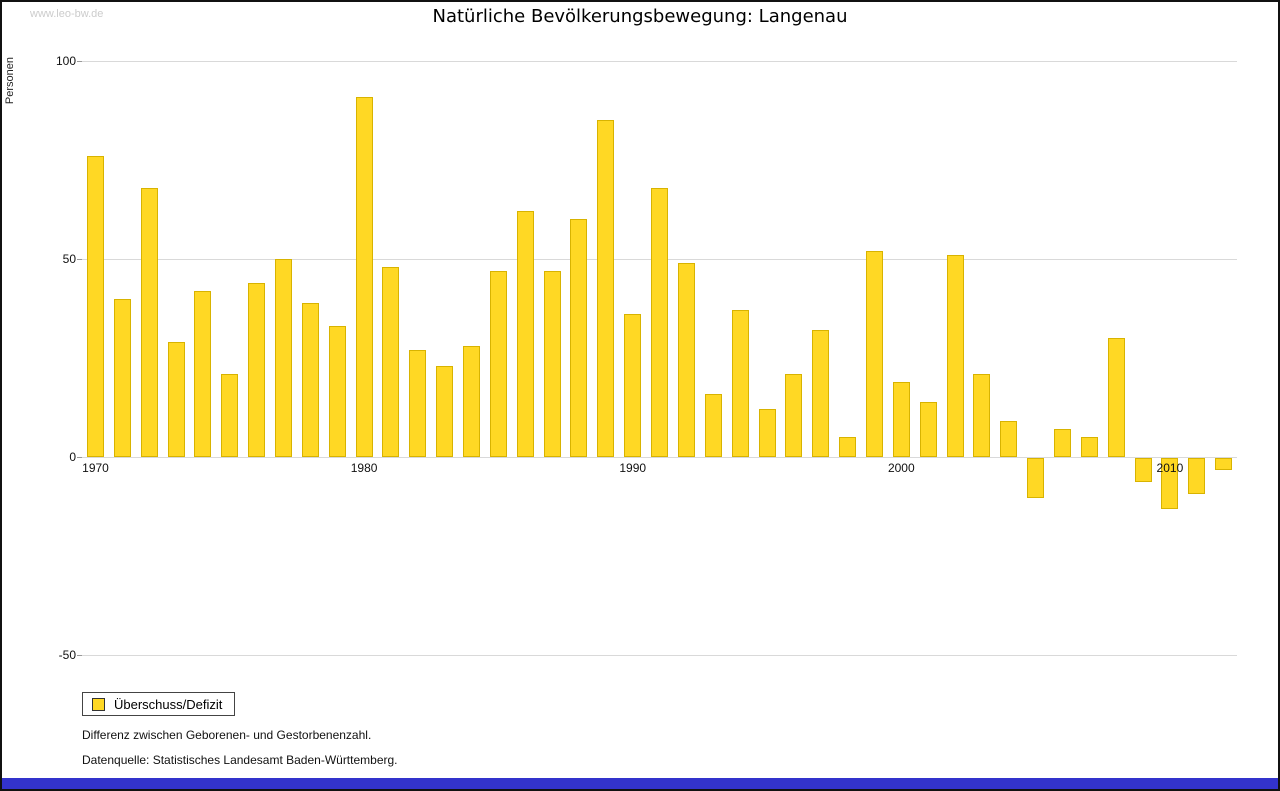 The width and height of the screenshot is (1280, 791). Describe the element at coordinates (1116, 397) in the screenshot. I see `bar-2008` at that location.